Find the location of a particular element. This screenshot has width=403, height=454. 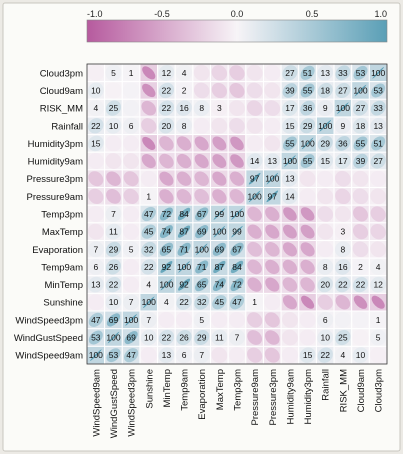

cell-value-label: 9 is located at coordinates (343, 126).